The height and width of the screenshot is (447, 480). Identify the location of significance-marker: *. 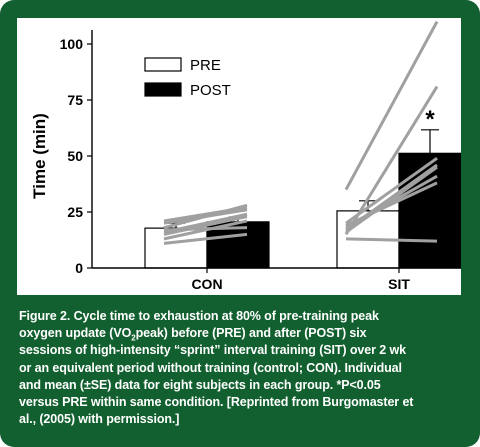
(430, 119).